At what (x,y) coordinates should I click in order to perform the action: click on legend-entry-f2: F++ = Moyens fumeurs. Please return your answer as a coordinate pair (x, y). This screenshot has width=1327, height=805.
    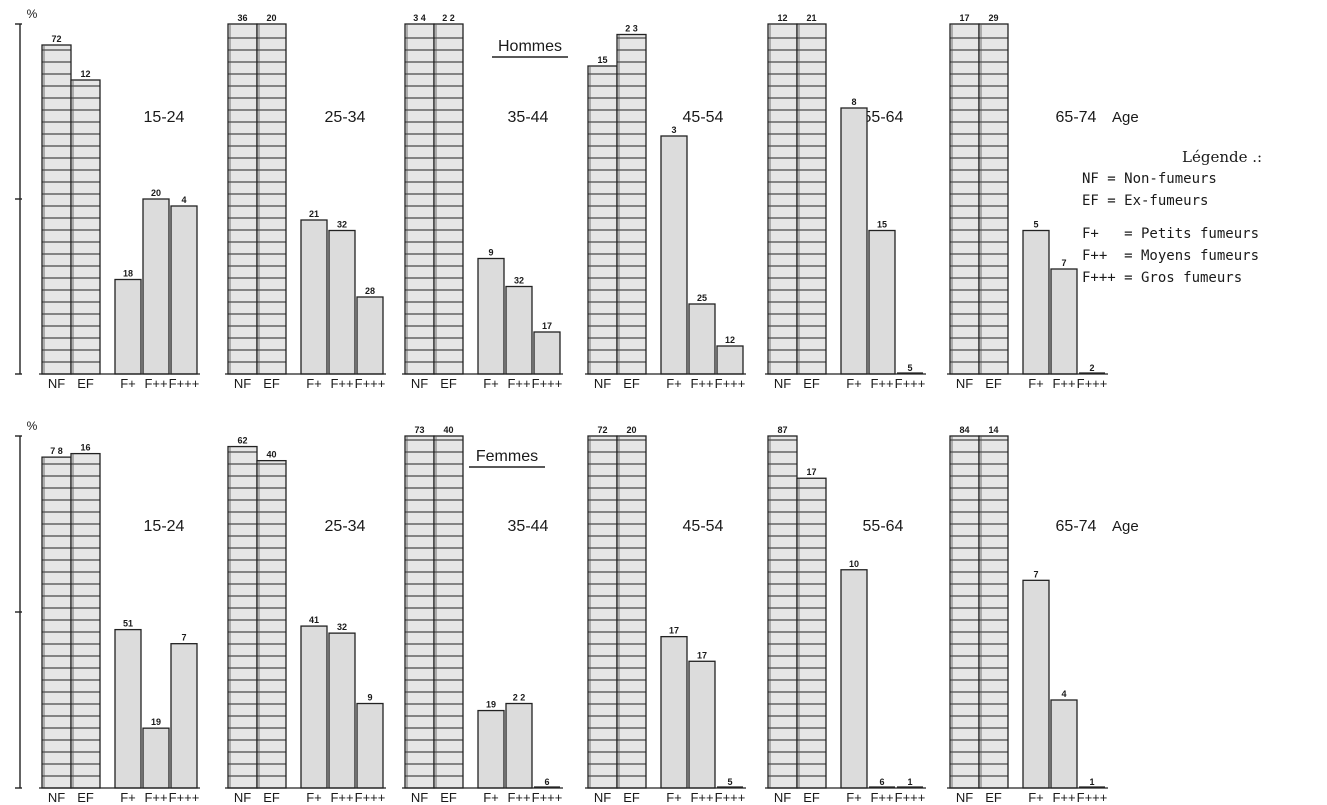
    Looking at the image, I should click on (1171, 256).